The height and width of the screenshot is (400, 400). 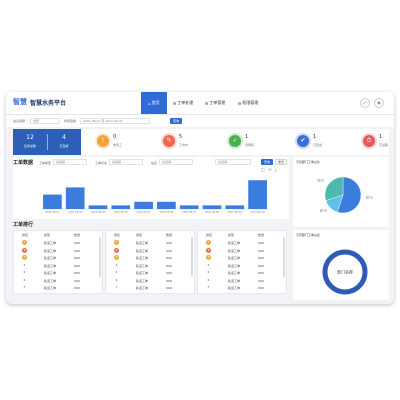 I want to click on task-total-label: 任务总数, so click(x=29, y=146).